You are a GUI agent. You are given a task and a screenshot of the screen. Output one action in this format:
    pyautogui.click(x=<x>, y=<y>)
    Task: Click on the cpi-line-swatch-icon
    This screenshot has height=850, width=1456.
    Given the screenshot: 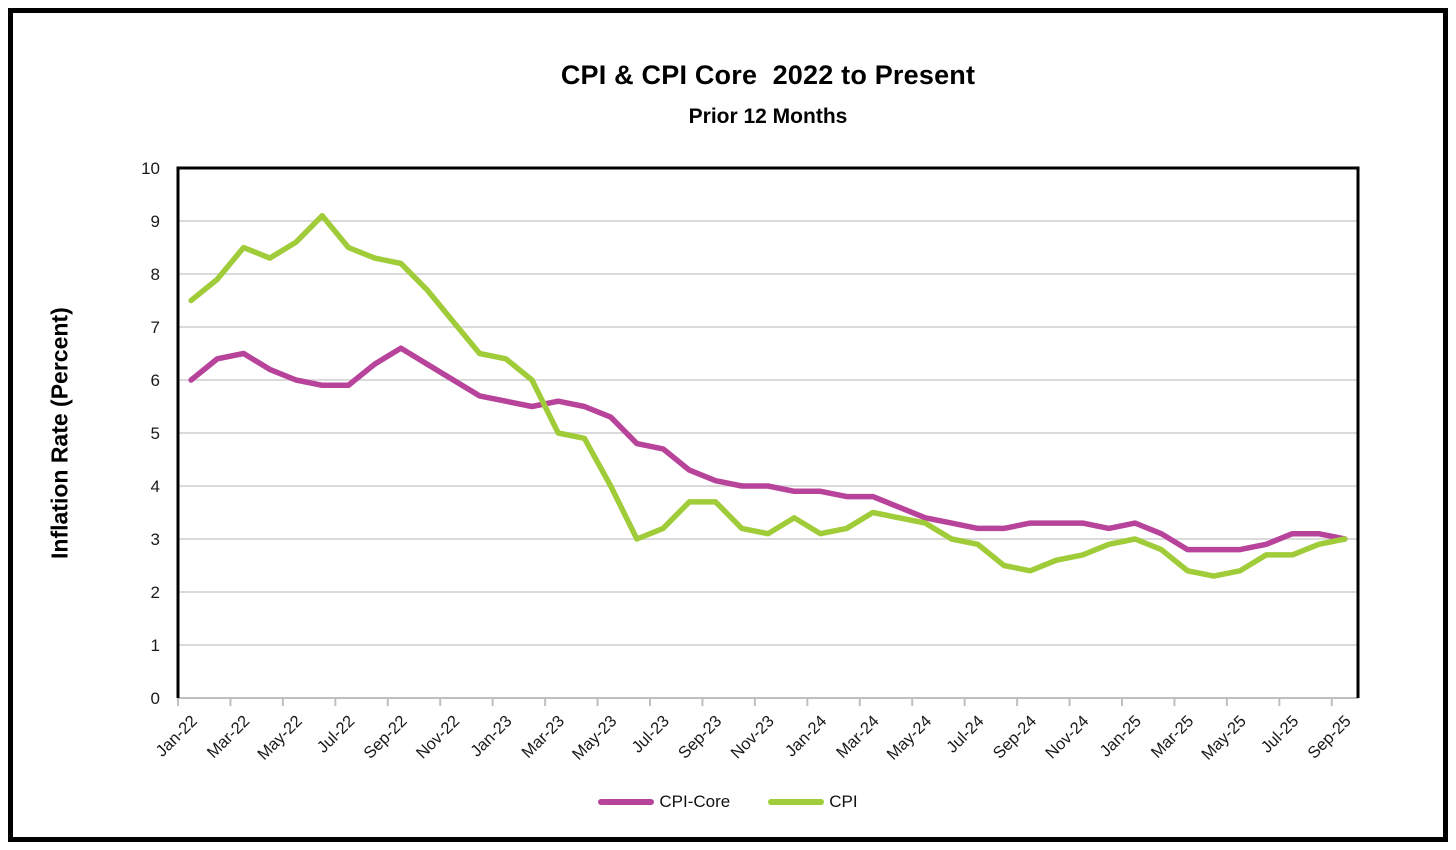 What is the action you would take?
    pyautogui.click(x=796, y=802)
    